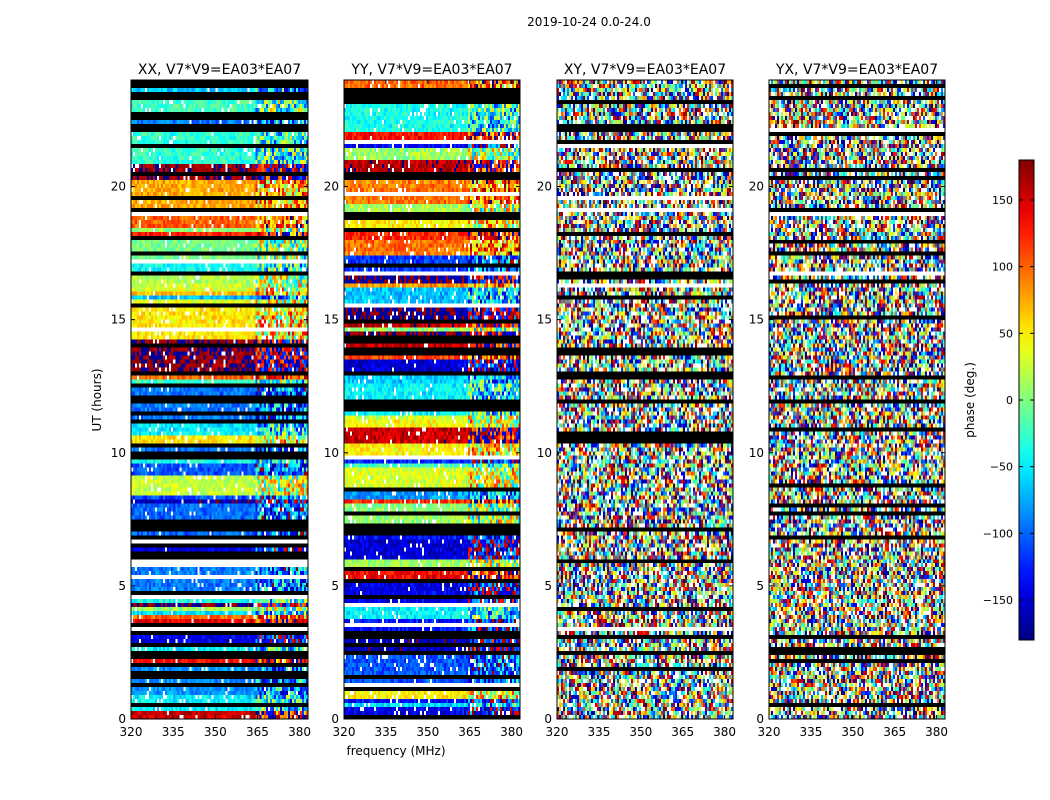 The height and width of the screenshot is (800, 1050). I want to click on colorbar-label: phase (deg.), so click(970, 400).